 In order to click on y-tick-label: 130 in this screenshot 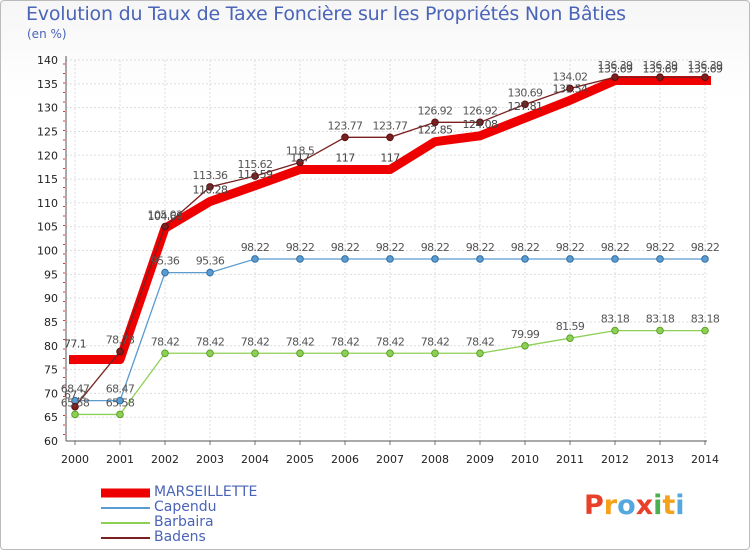, I will do `click(47, 108)`.